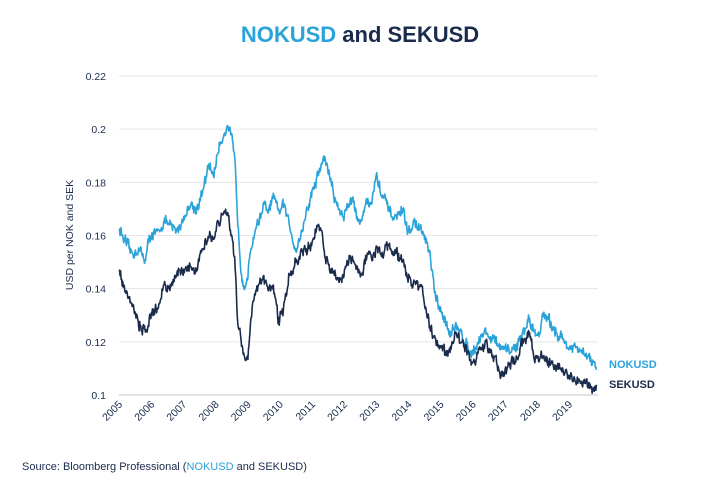 Image resolution: width=720 pixels, height=500 pixels. I want to click on x-tick-label: 2007, so click(176, 411).